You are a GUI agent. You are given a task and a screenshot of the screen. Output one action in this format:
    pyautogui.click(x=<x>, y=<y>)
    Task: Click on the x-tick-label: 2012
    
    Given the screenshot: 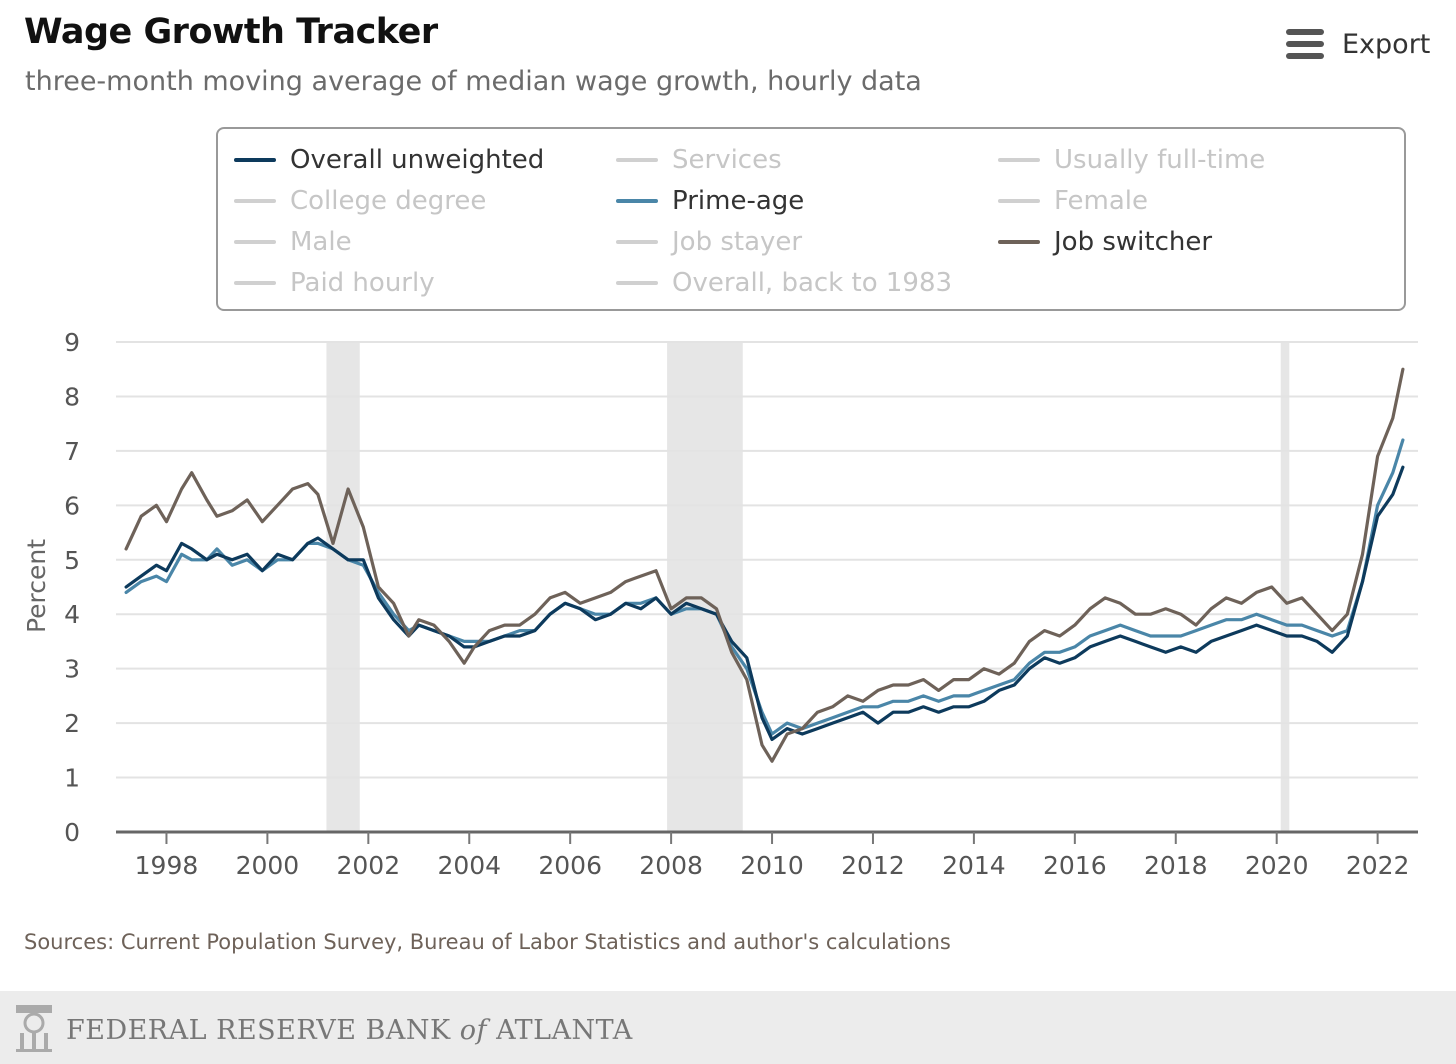 What is the action you would take?
    pyautogui.click(x=873, y=865)
    